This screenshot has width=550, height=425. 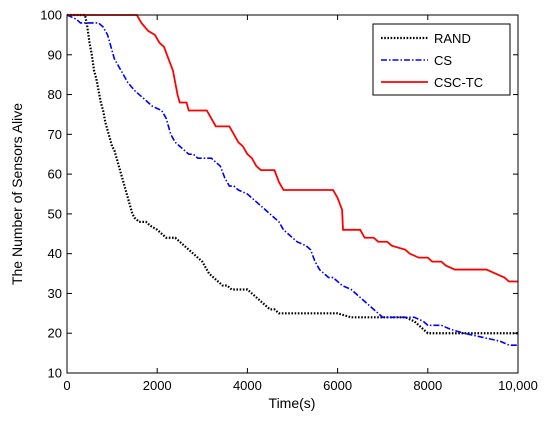 What do you see at coordinates (17, 194) in the screenshot?
I see `y-axis-title: The Number of Sensors Alive` at bounding box center [17, 194].